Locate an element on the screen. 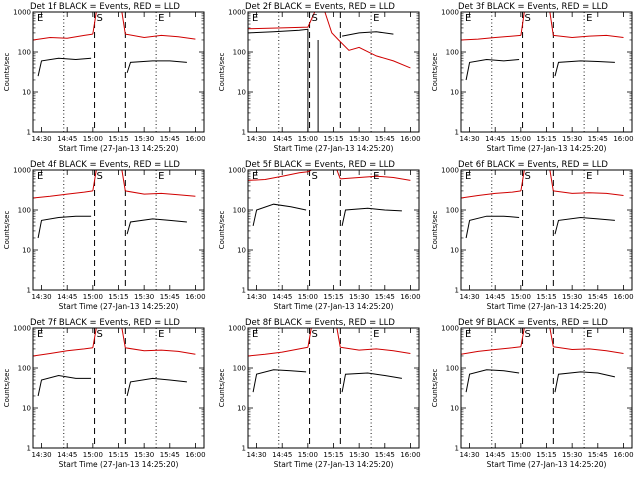 The height and width of the screenshot is (480, 640). panel-title: Det 2f BLACK = Events, RED = LLD is located at coordinates (320, 7).